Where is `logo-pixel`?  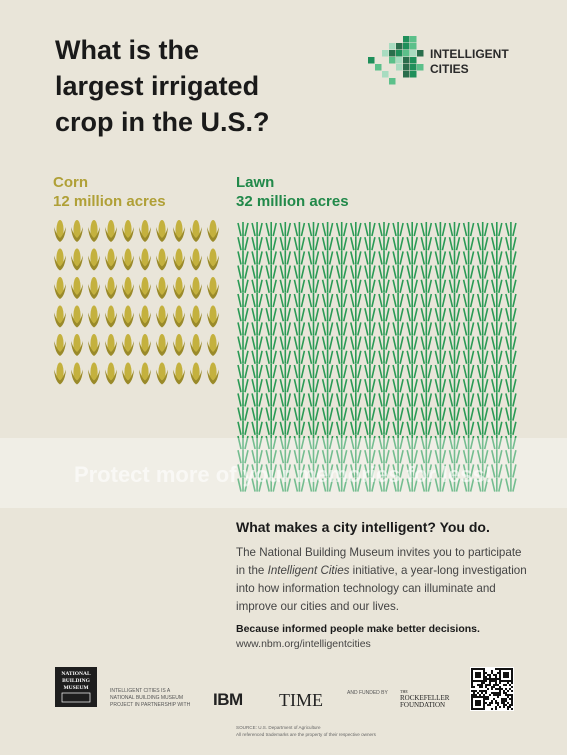
logo-pixel is located at coordinates (420, 53).